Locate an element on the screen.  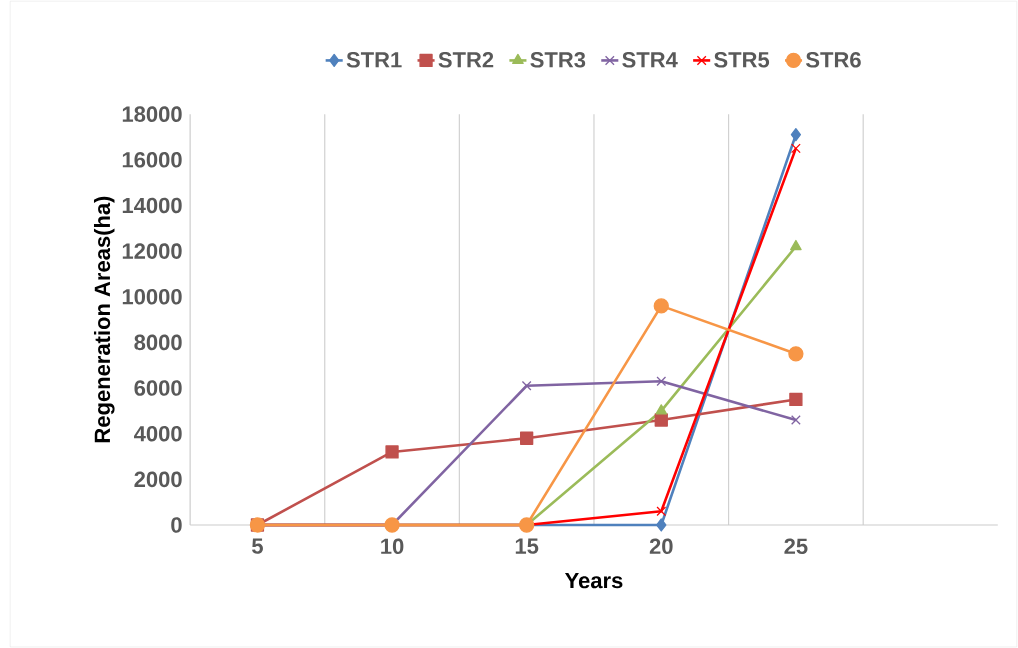
x-tick-label: 10 is located at coordinates (392, 546).